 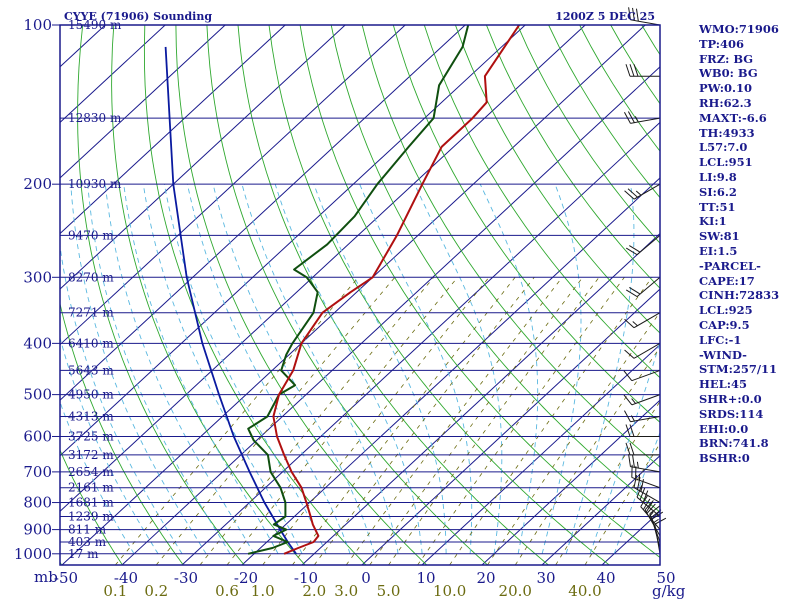 I want to click on temperature-tick-label: -50, so click(x=66, y=578).